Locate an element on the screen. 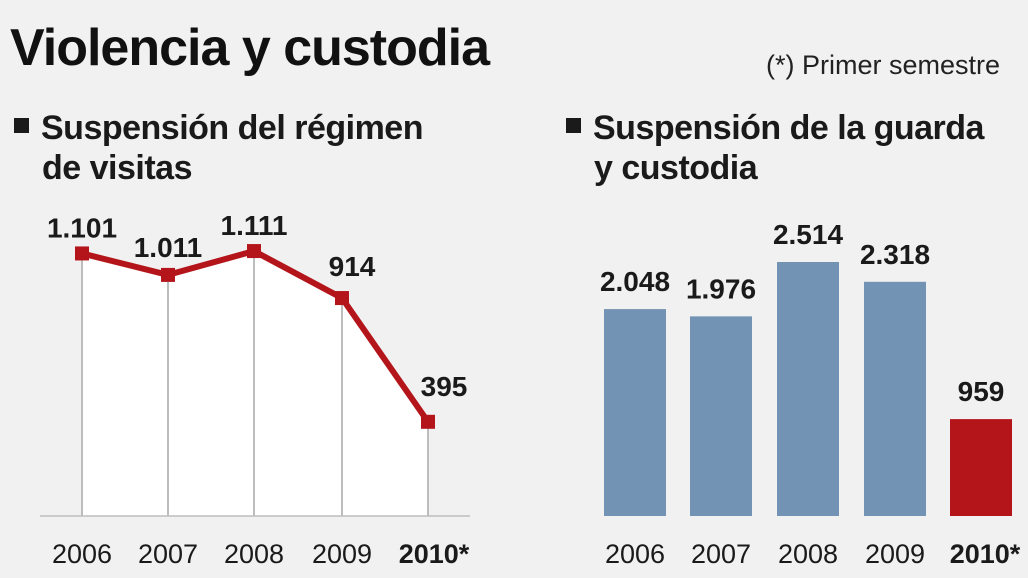 Image resolution: width=1028 pixels, height=578 pixels. line-chart-value-label: 1.011 is located at coordinates (168, 247).